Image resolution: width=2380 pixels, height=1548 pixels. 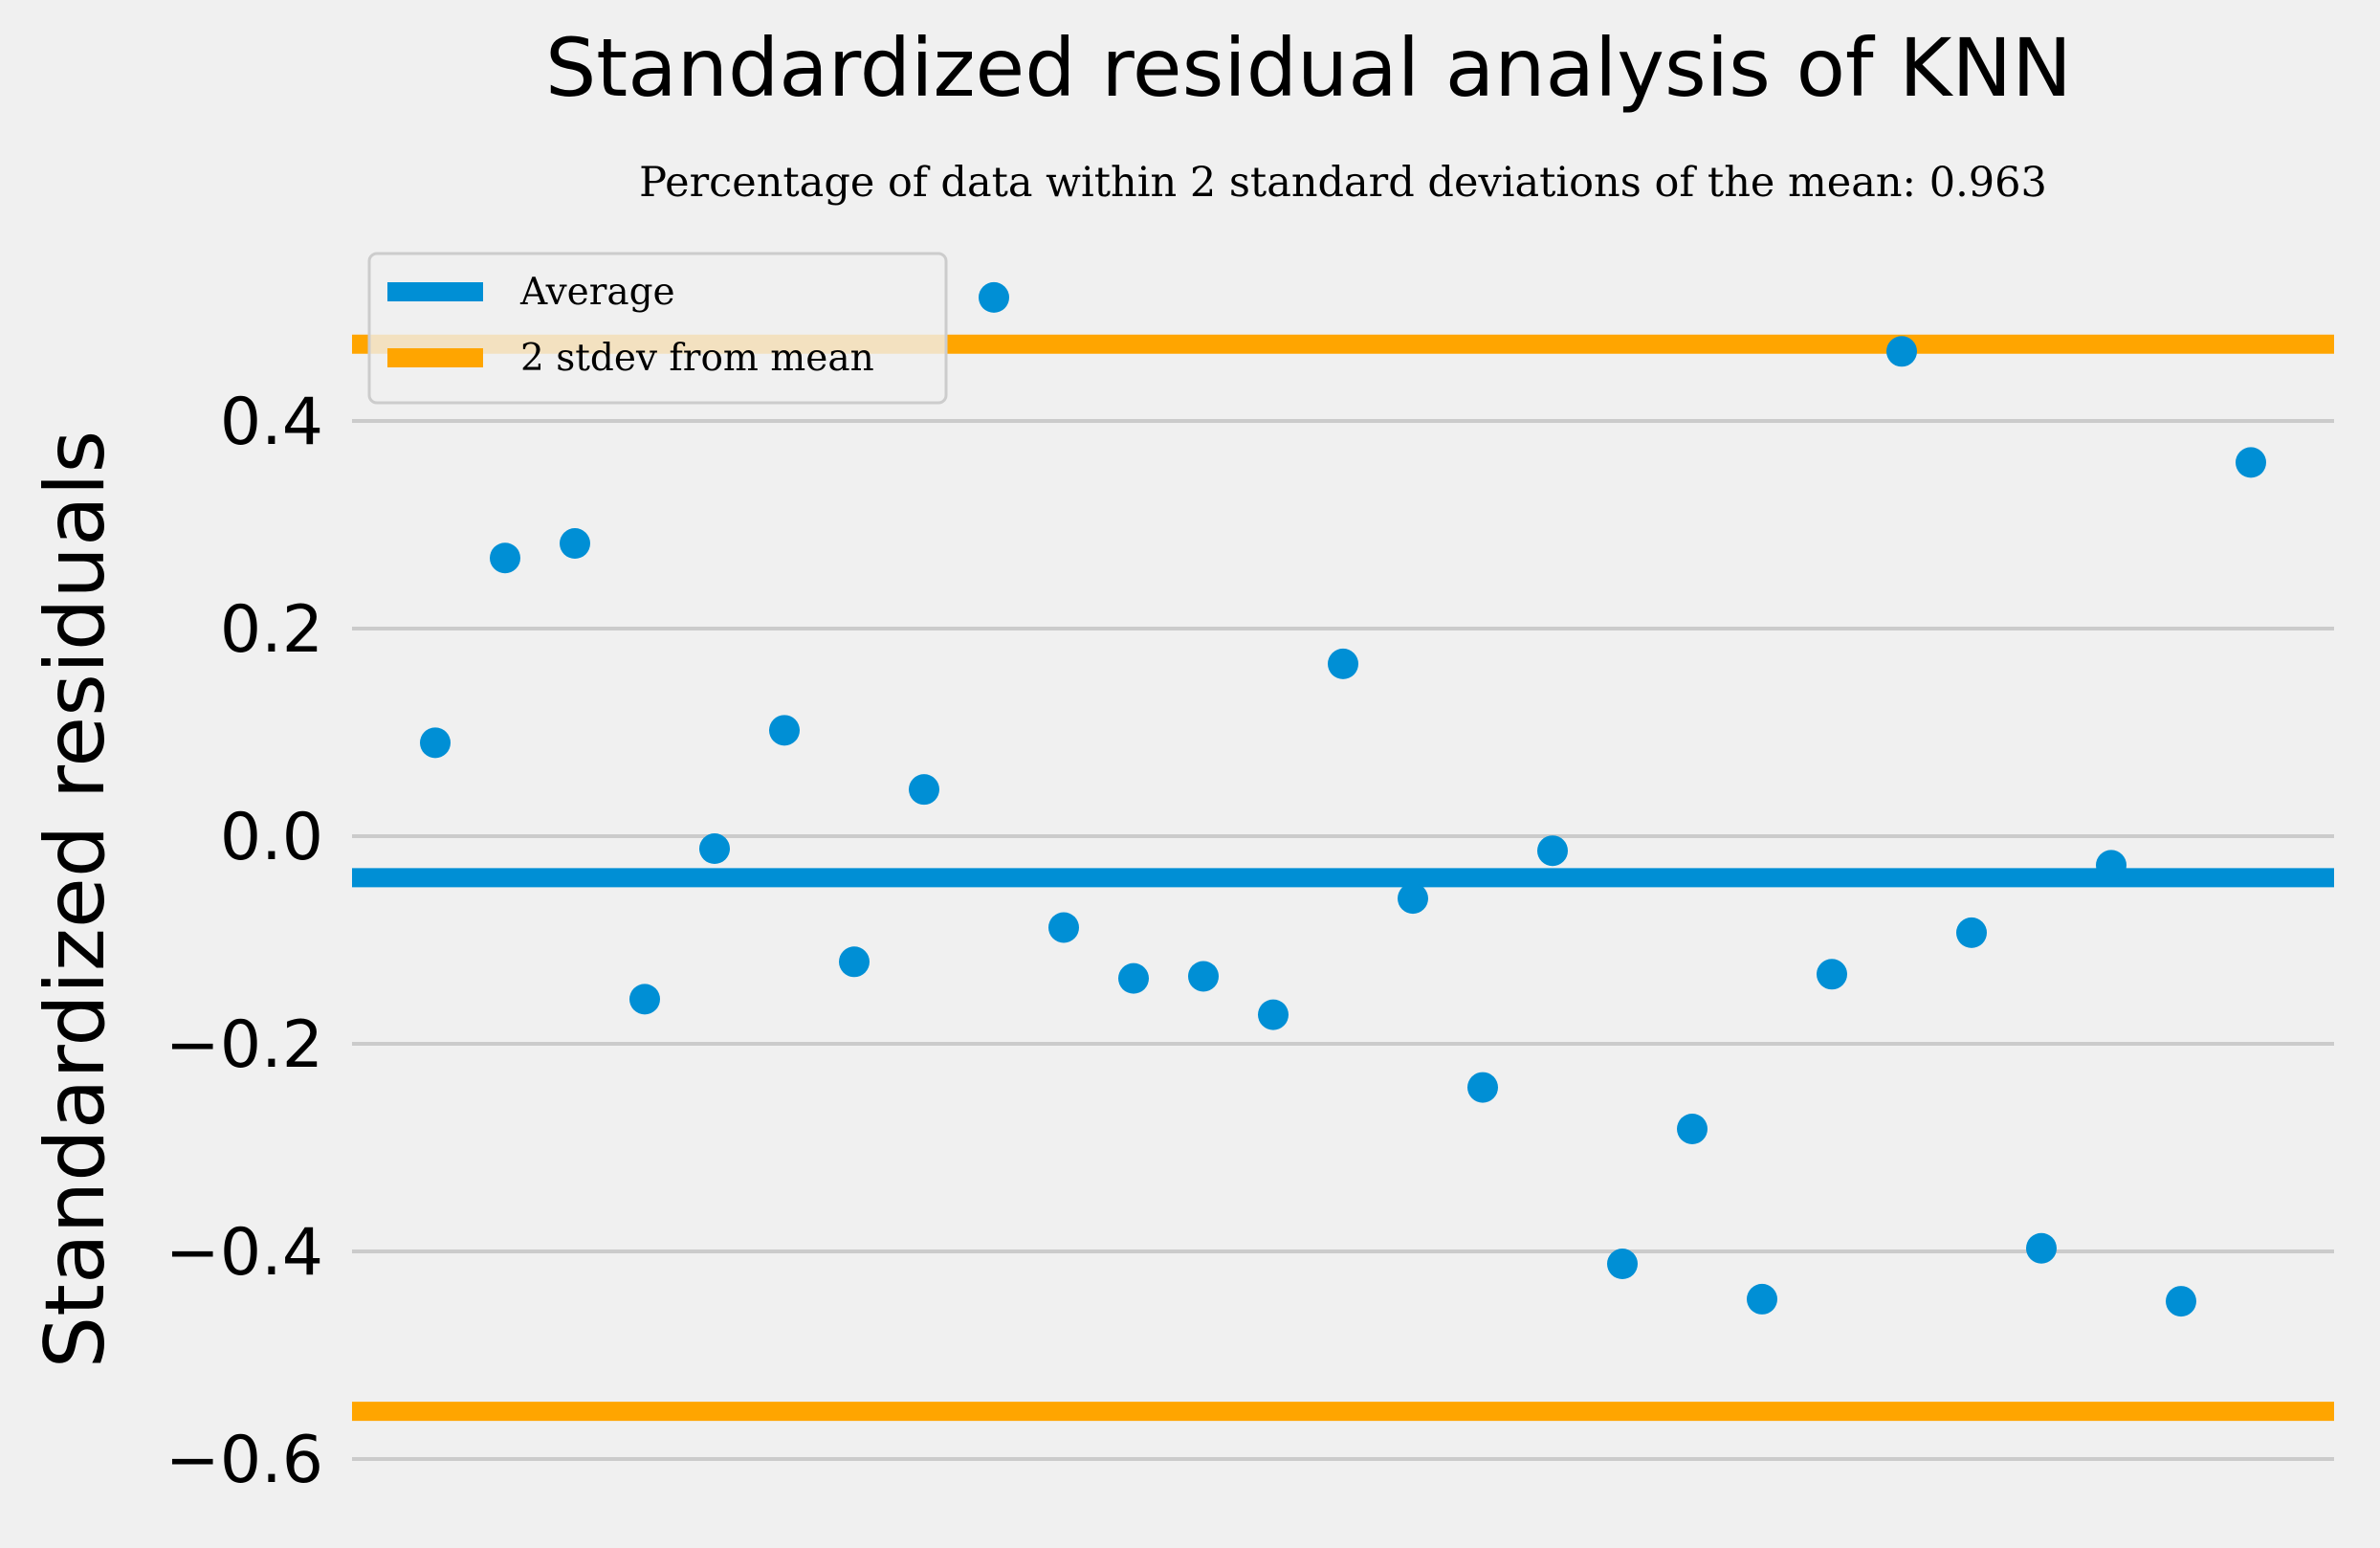 What do you see at coordinates (271, 630) in the screenshot?
I see `y-tick-label: 0.2` at bounding box center [271, 630].